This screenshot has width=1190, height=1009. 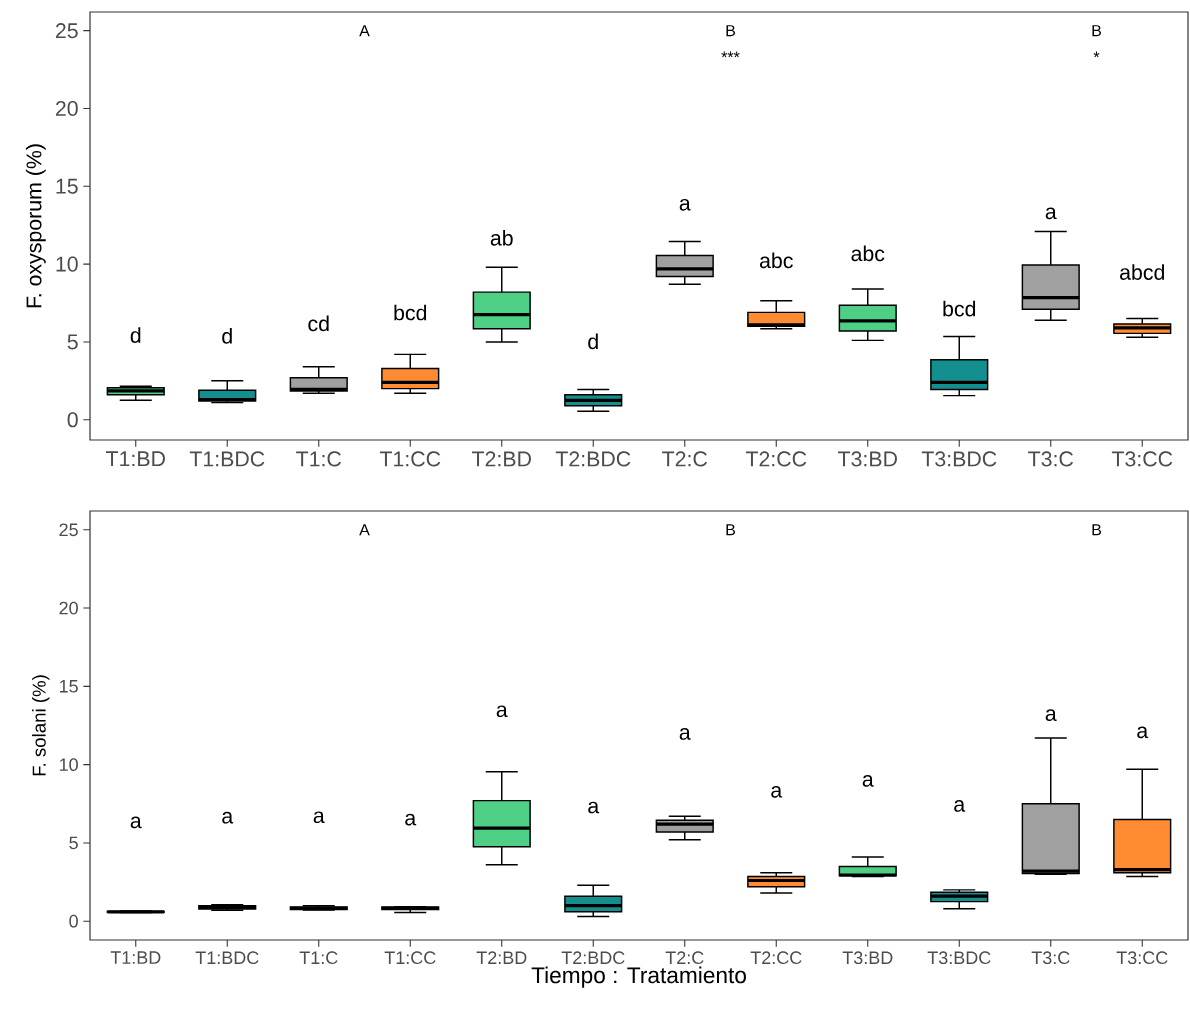 What do you see at coordinates (638, 977) in the screenshot?
I see `x-axis-title: Tiempo : Tratamiento` at bounding box center [638, 977].